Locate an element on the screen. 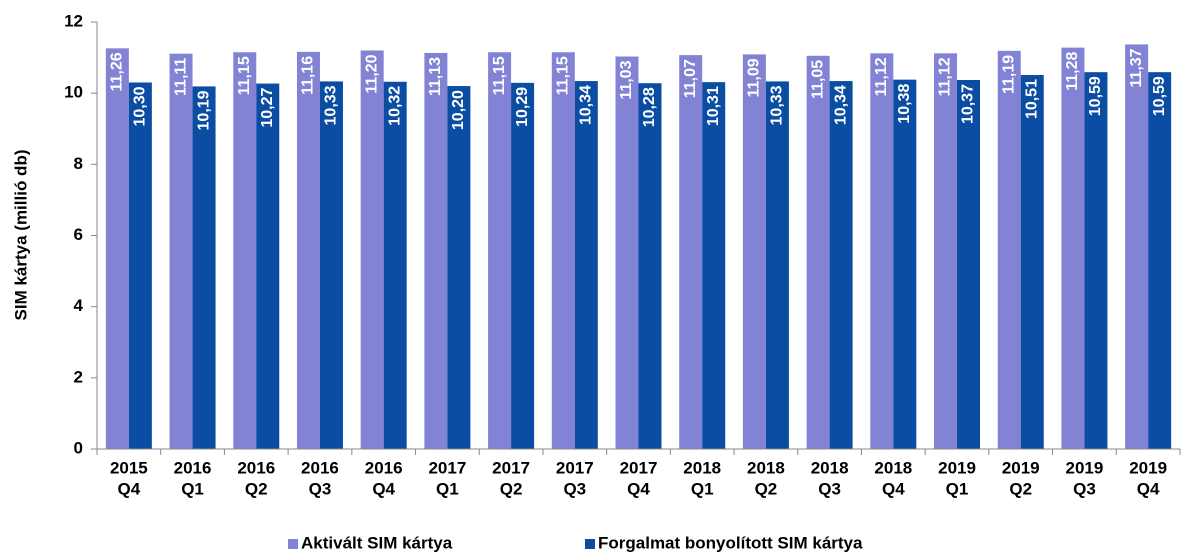 The image size is (1185, 558). y-tick-label: 8 is located at coordinates (78, 163).